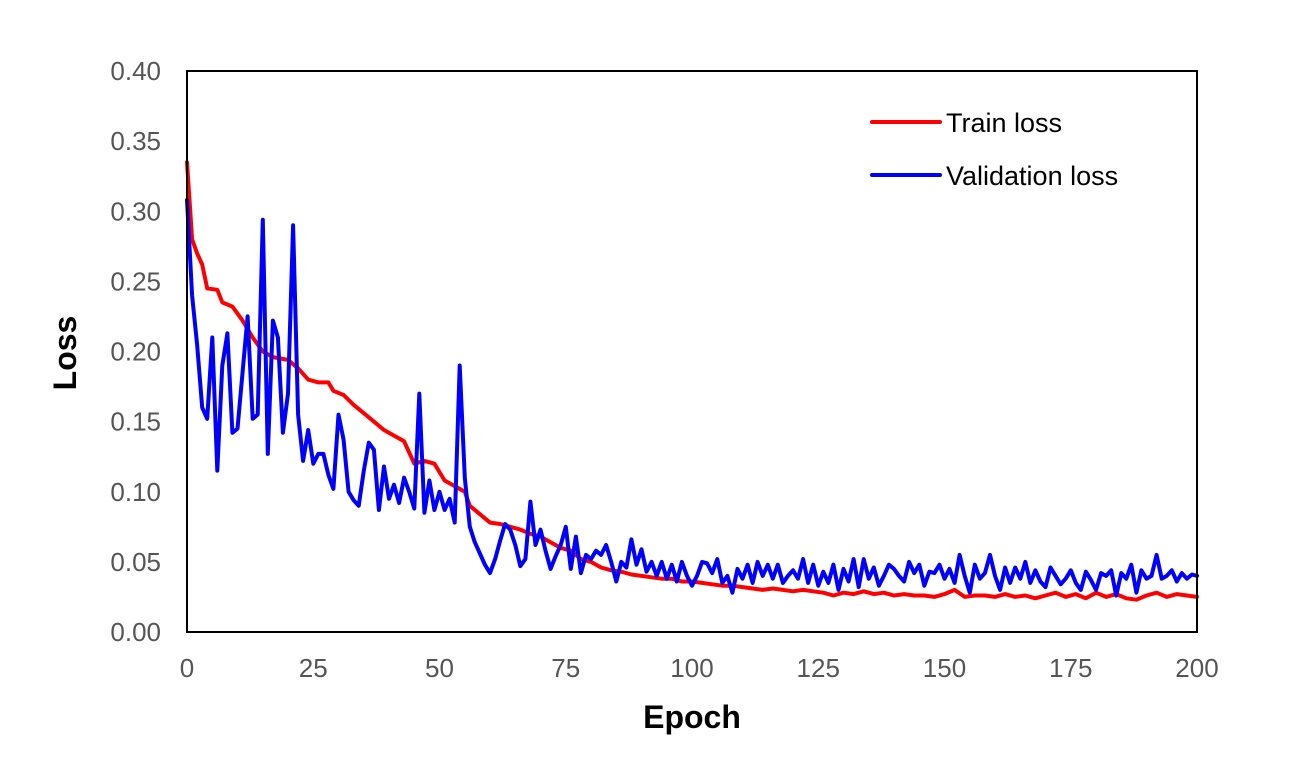 This screenshot has height=782, width=1289. What do you see at coordinates (818, 668) in the screenshot?
I see `x-tick-label: 125` at bounding box center [818, 668].